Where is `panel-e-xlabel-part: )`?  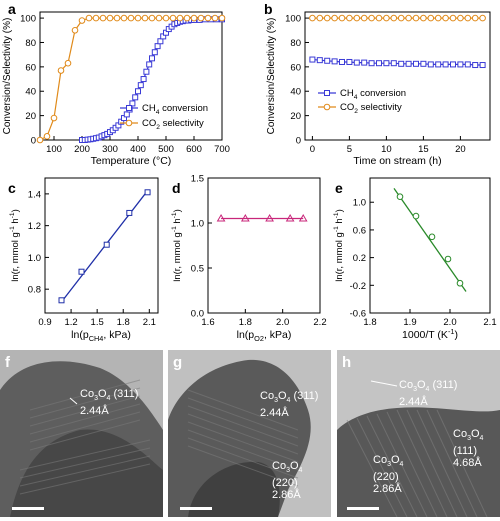
panel-e-xlabel-part: ) is located at coordinates (456, 335).